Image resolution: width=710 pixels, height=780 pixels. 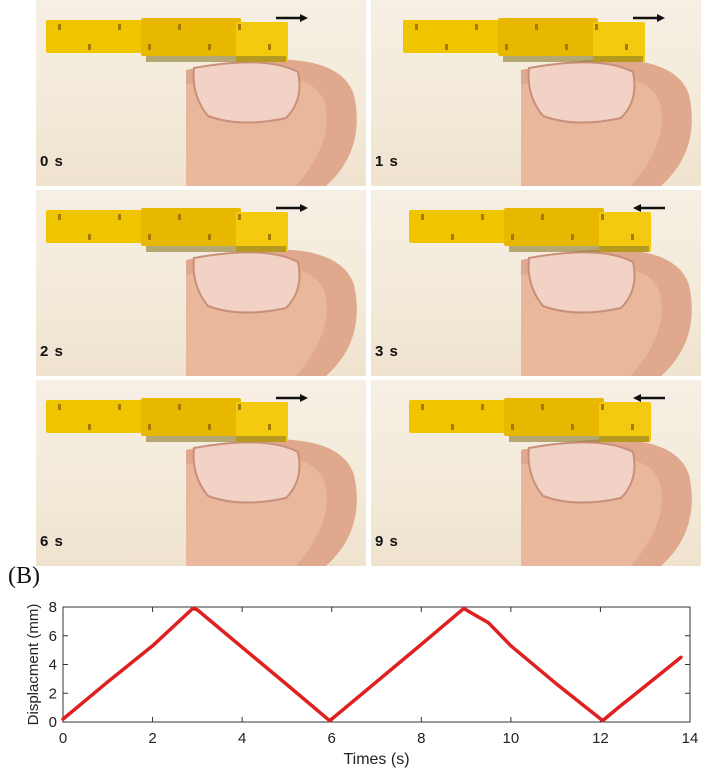 What do you see at coordinates (376, 759) in the screenshot?
I see `x-axis-label: Times (s)` at bounding box center [376, 759].